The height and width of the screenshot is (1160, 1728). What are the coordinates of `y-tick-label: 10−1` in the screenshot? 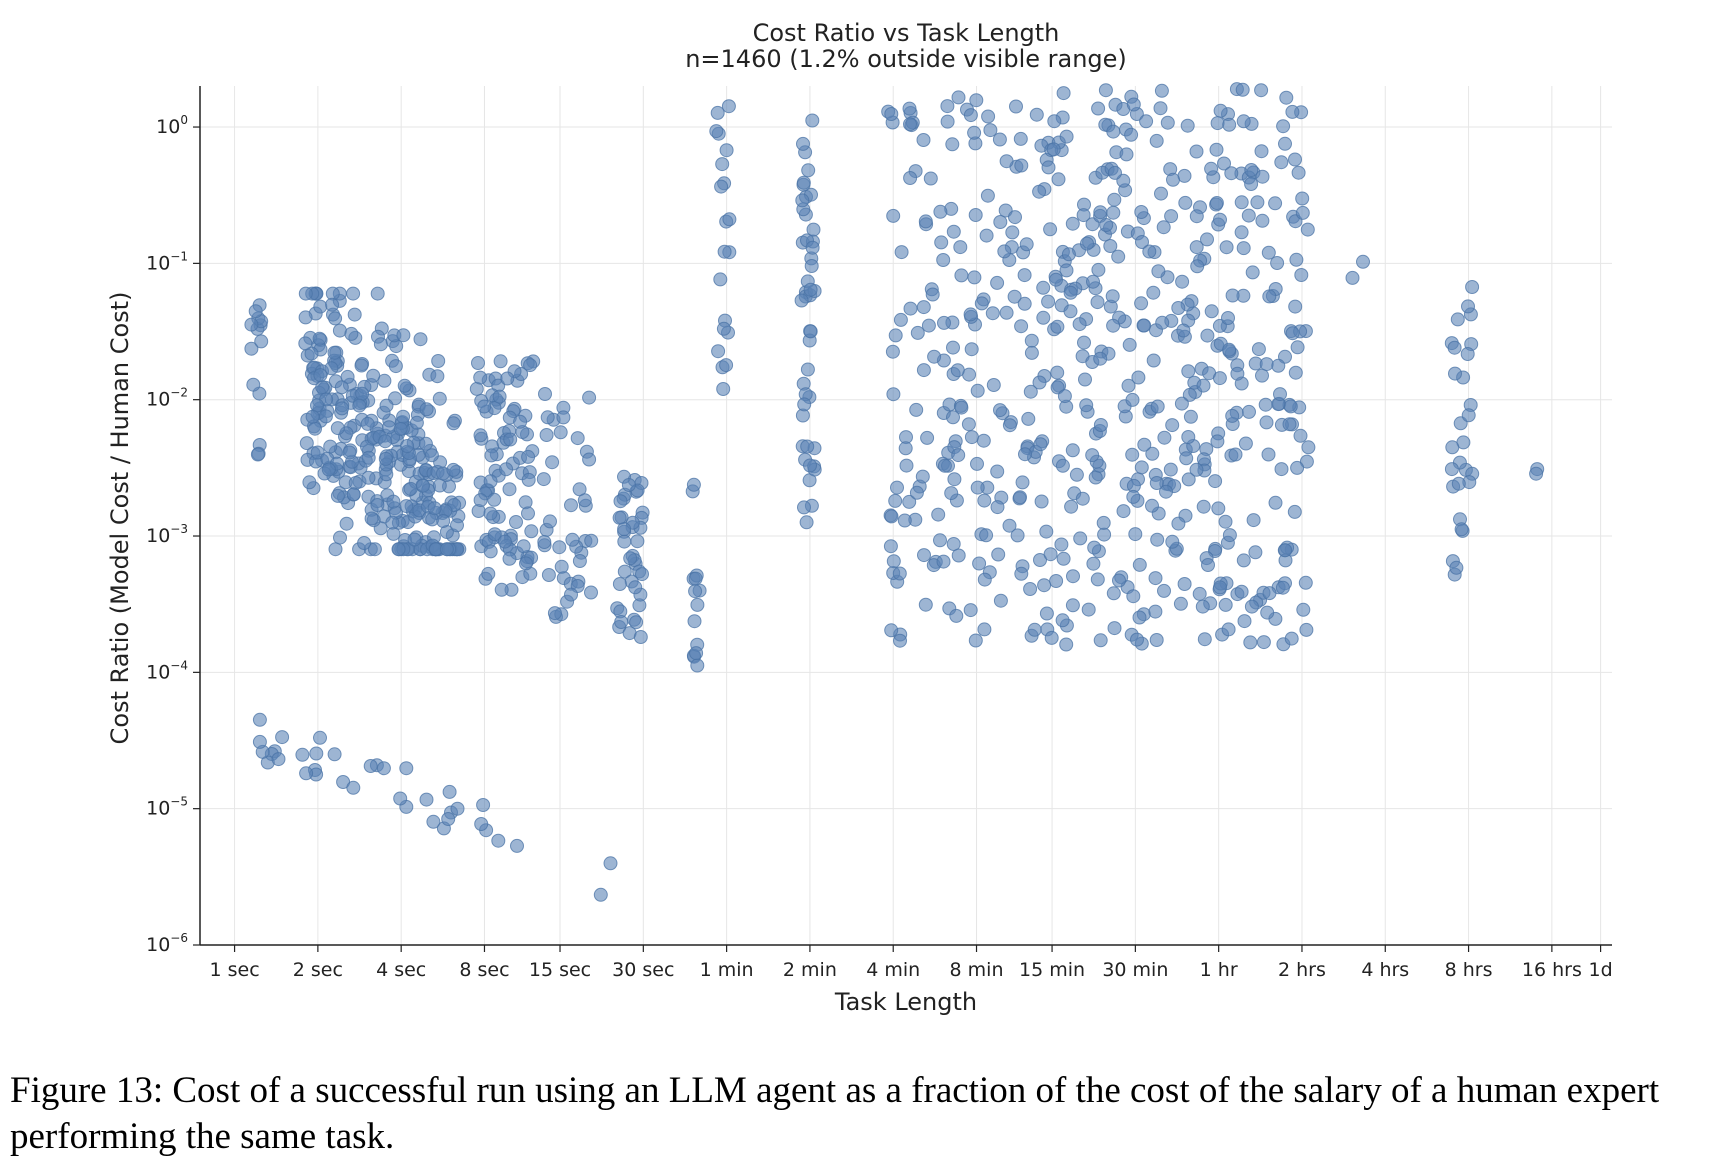 It's located at (167, 261).